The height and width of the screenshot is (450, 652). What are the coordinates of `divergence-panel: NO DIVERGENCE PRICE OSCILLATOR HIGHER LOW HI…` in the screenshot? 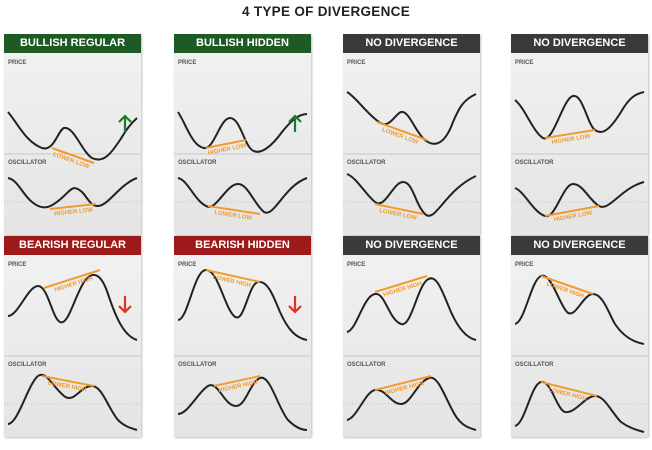 It's located at (579, 134).